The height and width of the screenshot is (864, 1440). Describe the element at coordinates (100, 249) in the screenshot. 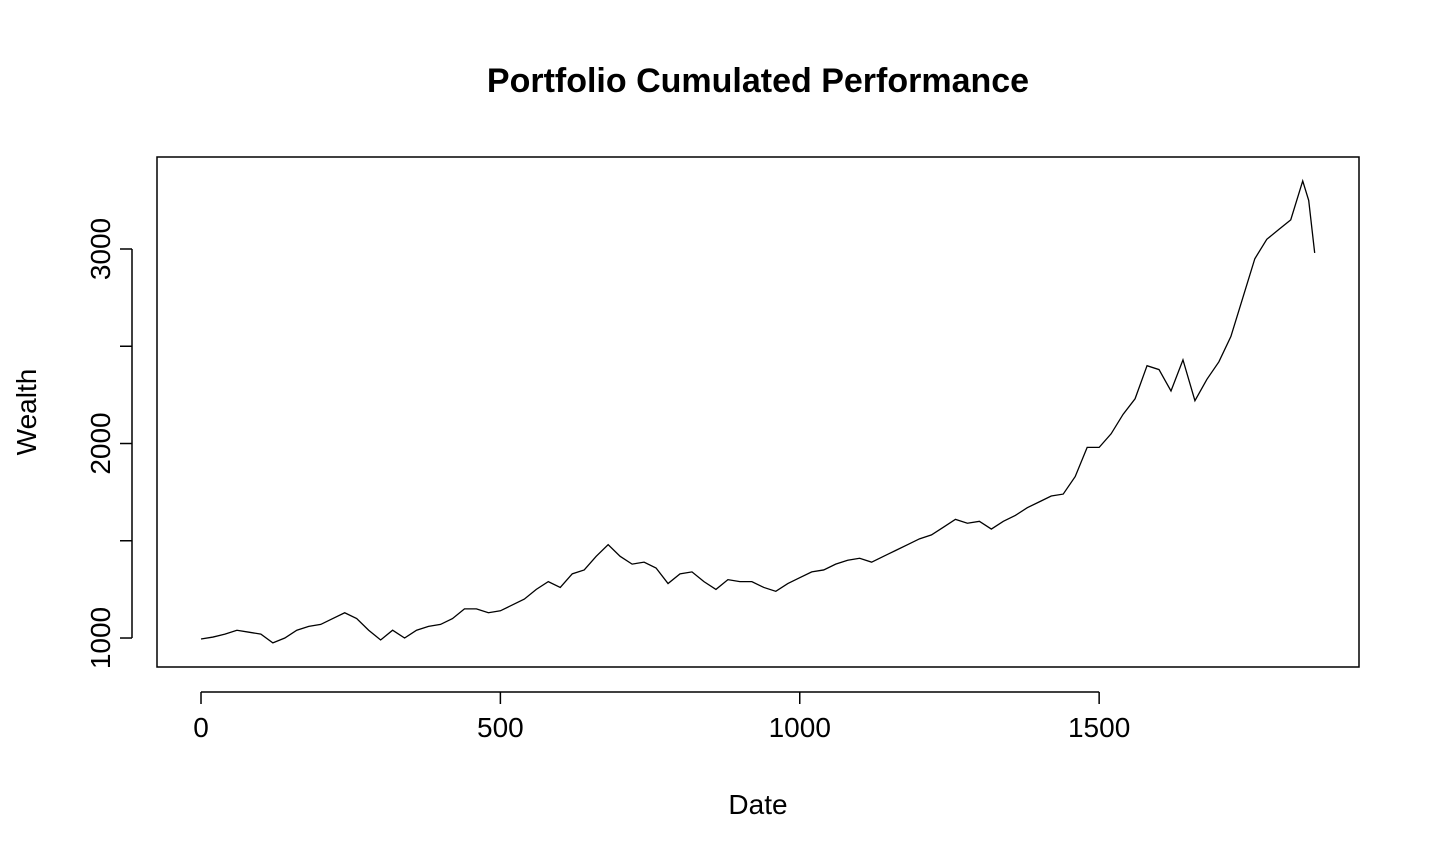

I see `y-tick-label: 3000` at that location.